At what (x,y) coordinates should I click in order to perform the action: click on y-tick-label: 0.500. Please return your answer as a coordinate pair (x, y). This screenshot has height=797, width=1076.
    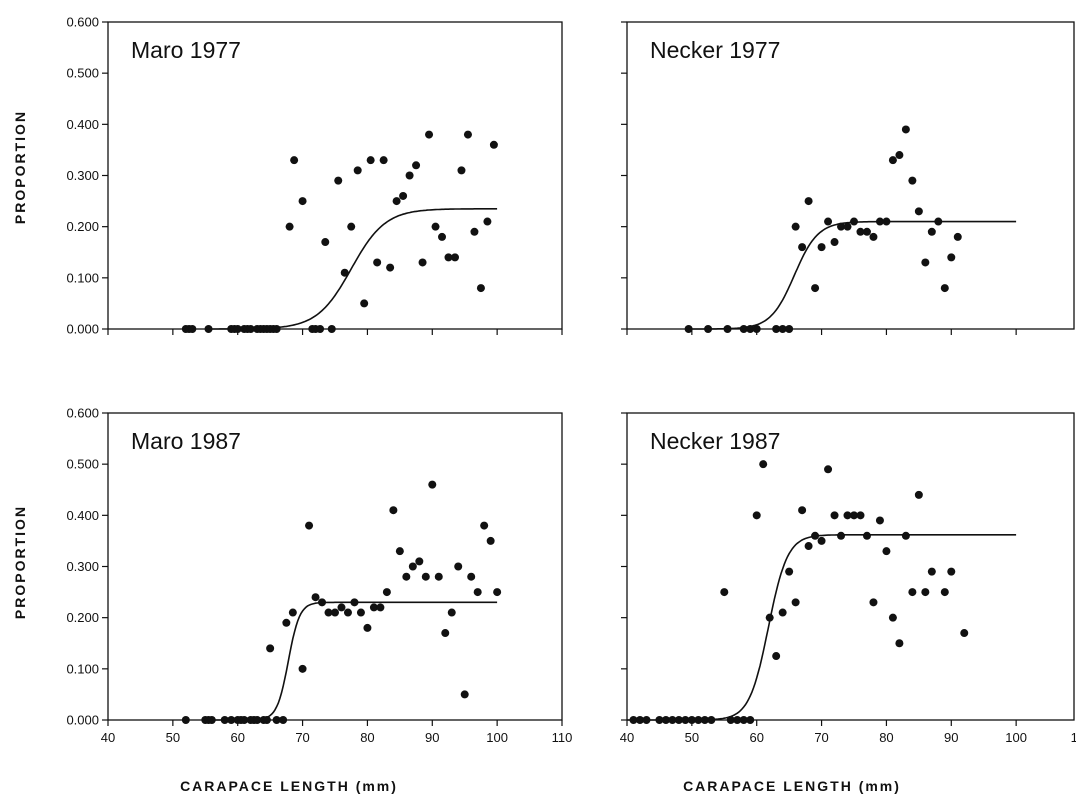
    Looking at the image, I should click on (82, 73).